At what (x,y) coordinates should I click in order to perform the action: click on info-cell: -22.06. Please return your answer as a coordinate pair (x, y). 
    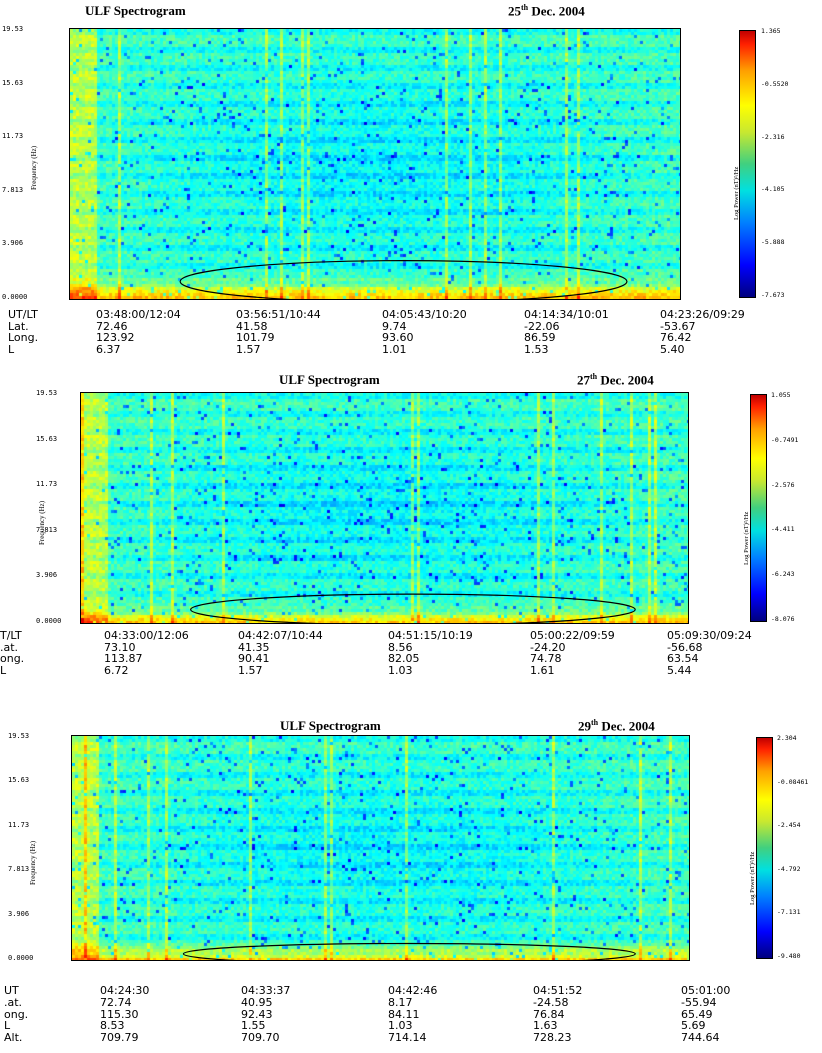
    Looking at the image, I should click on (542, 326).